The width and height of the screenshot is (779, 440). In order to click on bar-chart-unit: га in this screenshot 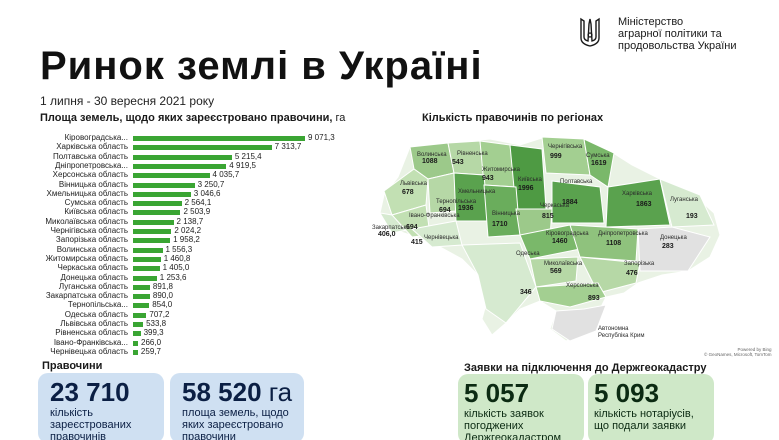, I will do `click(340, 118)`.